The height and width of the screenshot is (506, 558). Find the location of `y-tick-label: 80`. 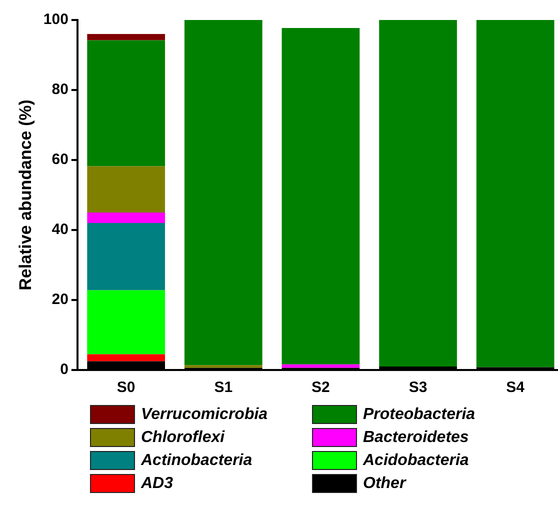

y-tick-label: 80 is located at coordinates (60, 89).